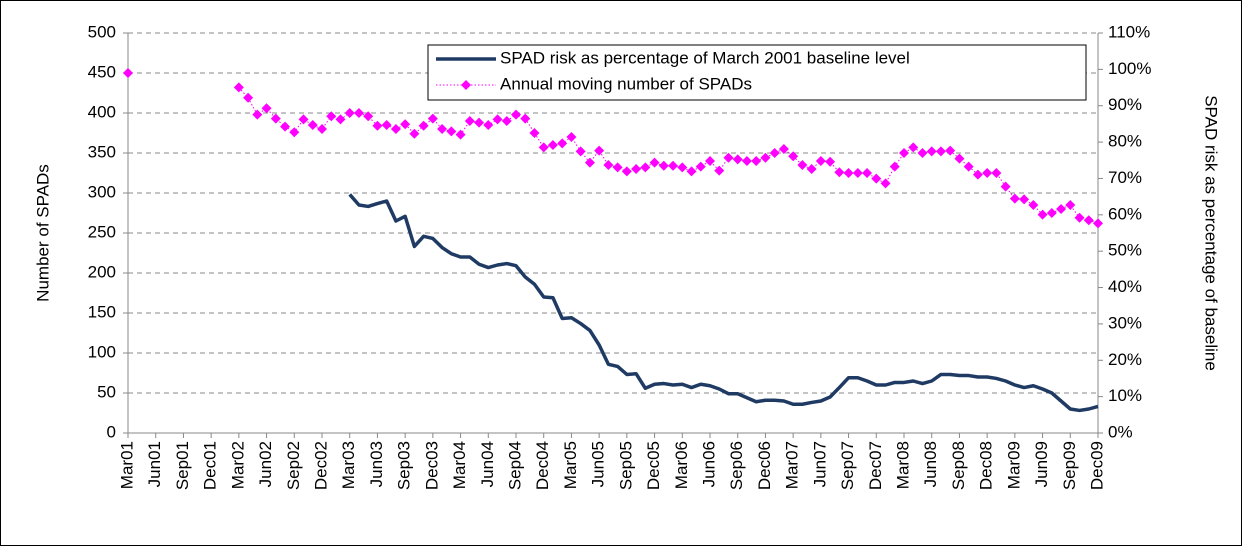 The width and height of the screenshot is (1242, 546). What do you see at coordinates (459, 465) in the screenshot?
I see `x-tick-label: Mar04` at bounding box center [459, 465].